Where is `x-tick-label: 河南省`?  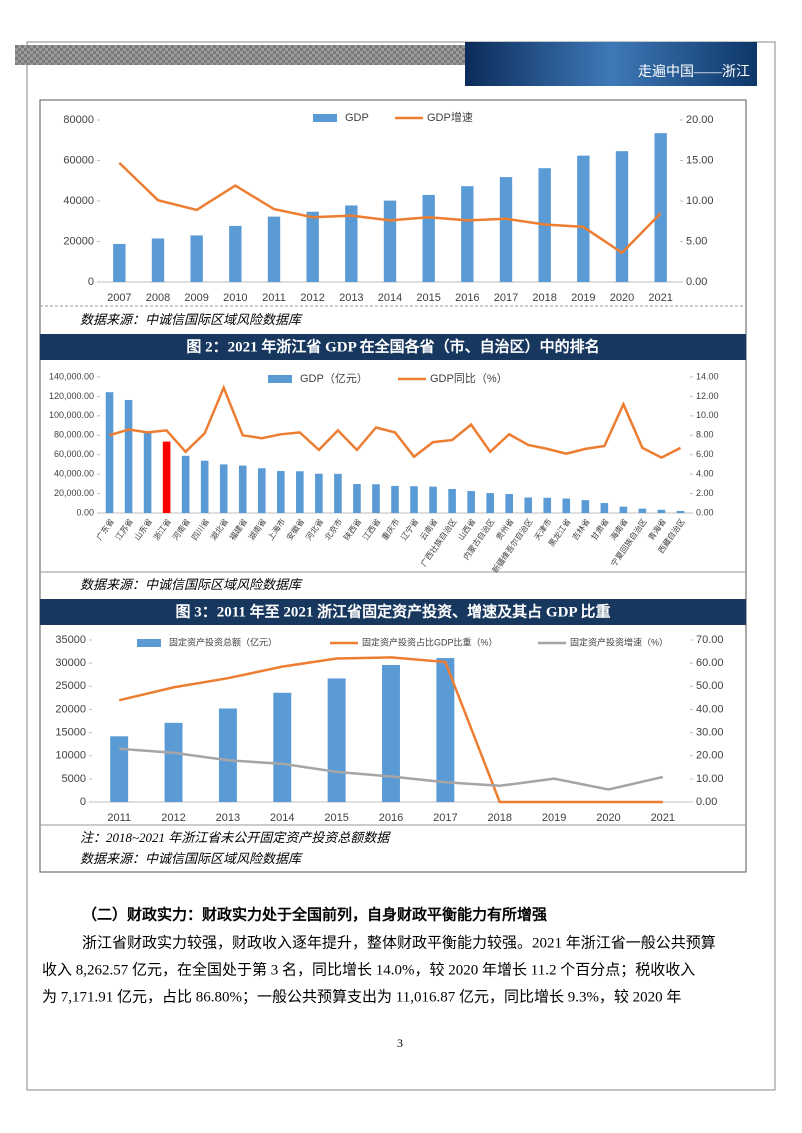
x-tick-label: 河南省 is located at coordinates (181, 529).